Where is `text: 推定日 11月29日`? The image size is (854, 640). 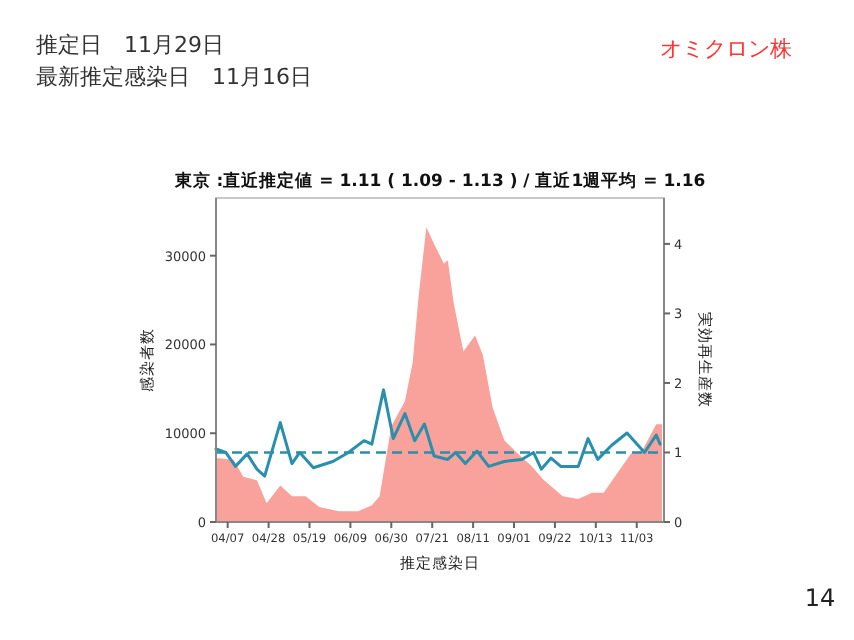
text: 推定日 11月29日 is located at coordinates (130, 45).